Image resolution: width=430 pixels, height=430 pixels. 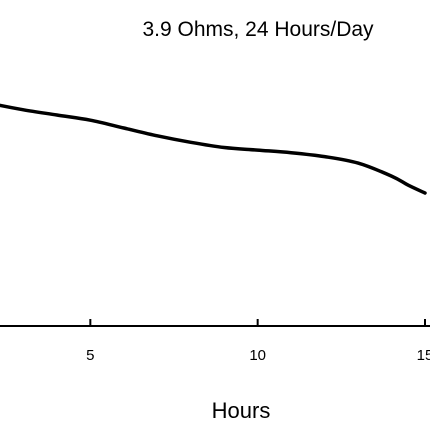 I want to click on chart-title: 3.9 Ohms, 24 Hours/Day, so click(x=258, y=29).